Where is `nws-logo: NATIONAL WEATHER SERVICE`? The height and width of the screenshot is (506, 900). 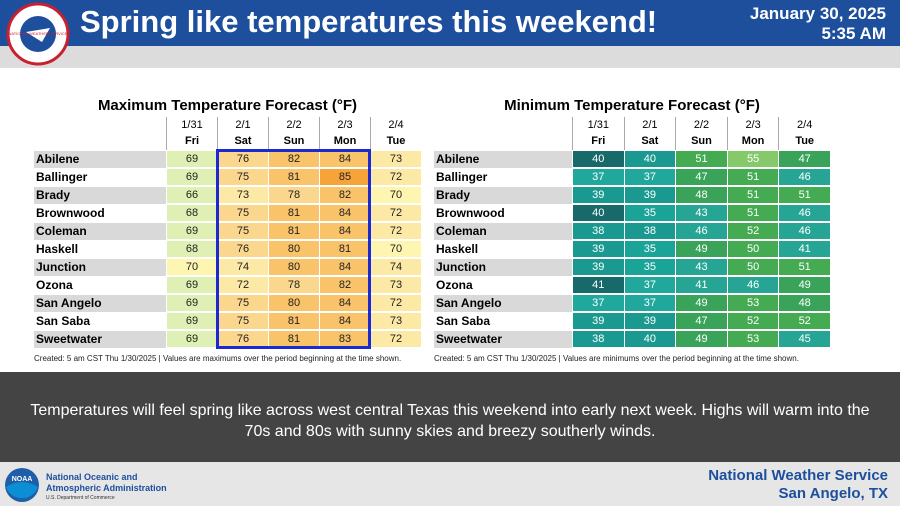 nws-logo: NATIONAL WEATHER SERVICE is located at coordinates (38, 34).